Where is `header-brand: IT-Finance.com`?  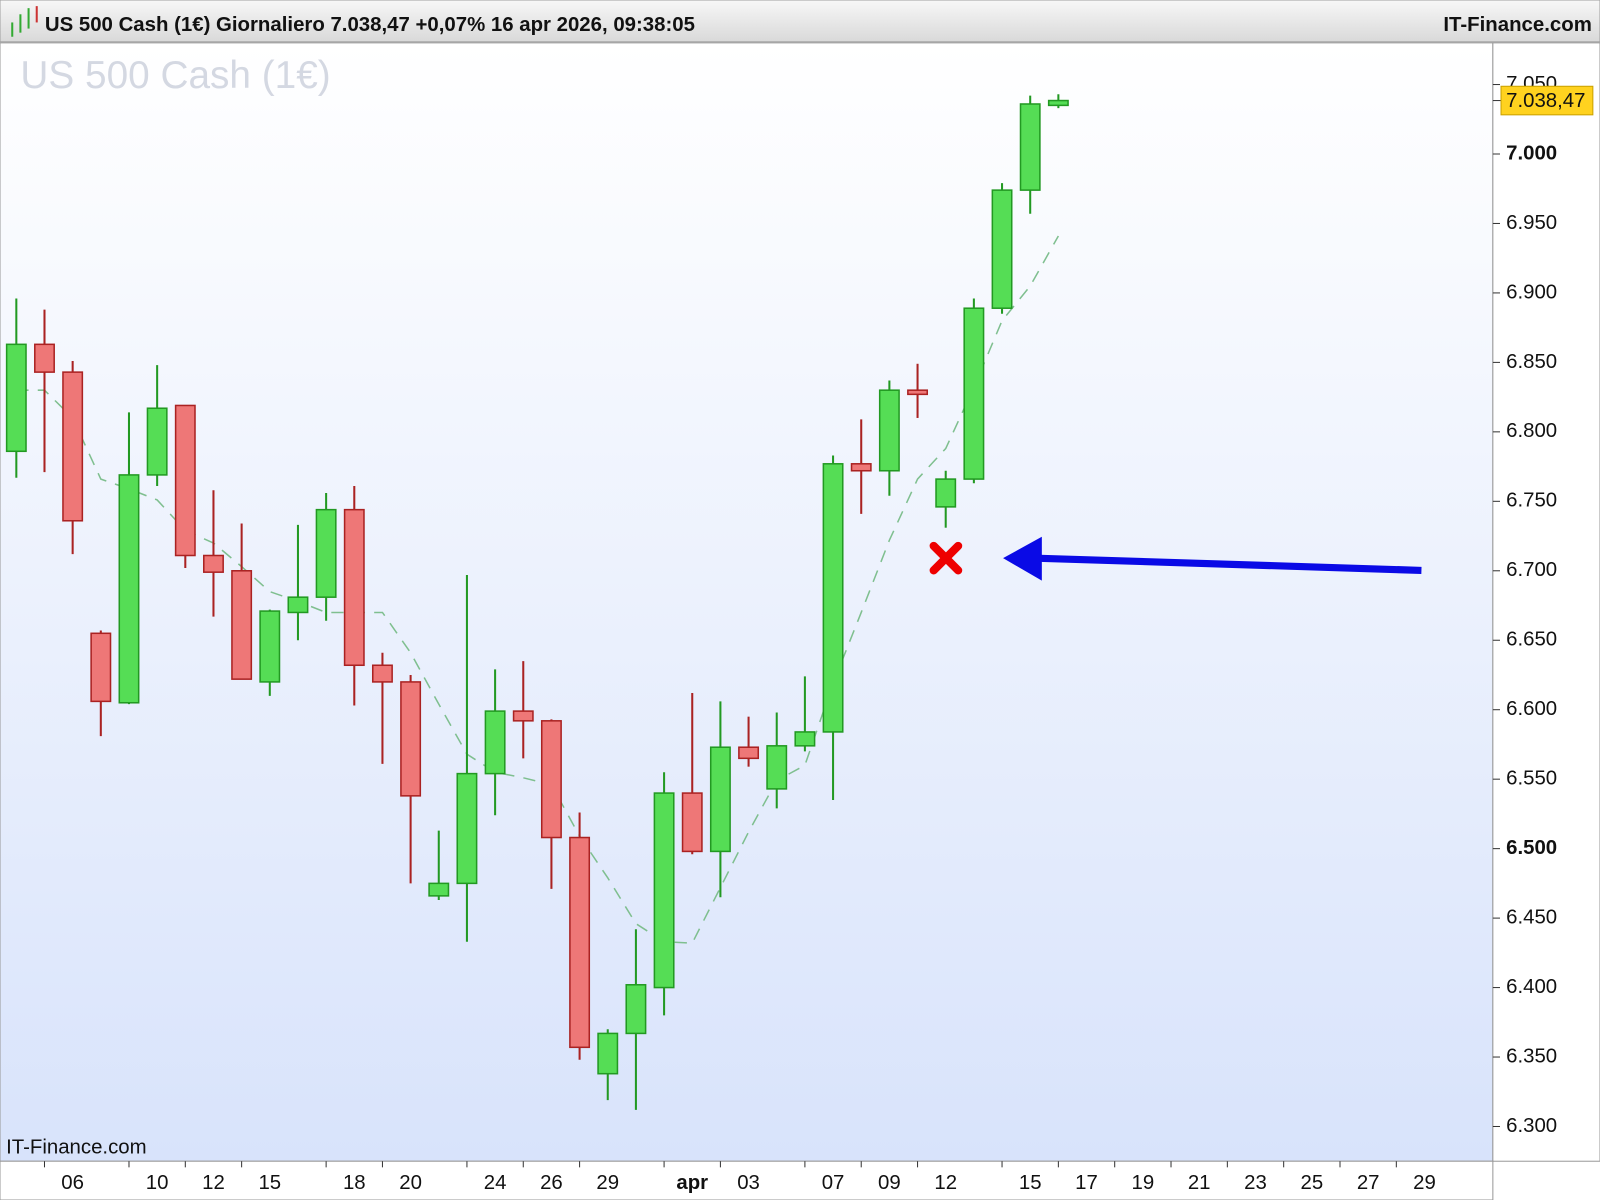 header-brand: IT-Finance.com is located at coordinates (1517, 25).